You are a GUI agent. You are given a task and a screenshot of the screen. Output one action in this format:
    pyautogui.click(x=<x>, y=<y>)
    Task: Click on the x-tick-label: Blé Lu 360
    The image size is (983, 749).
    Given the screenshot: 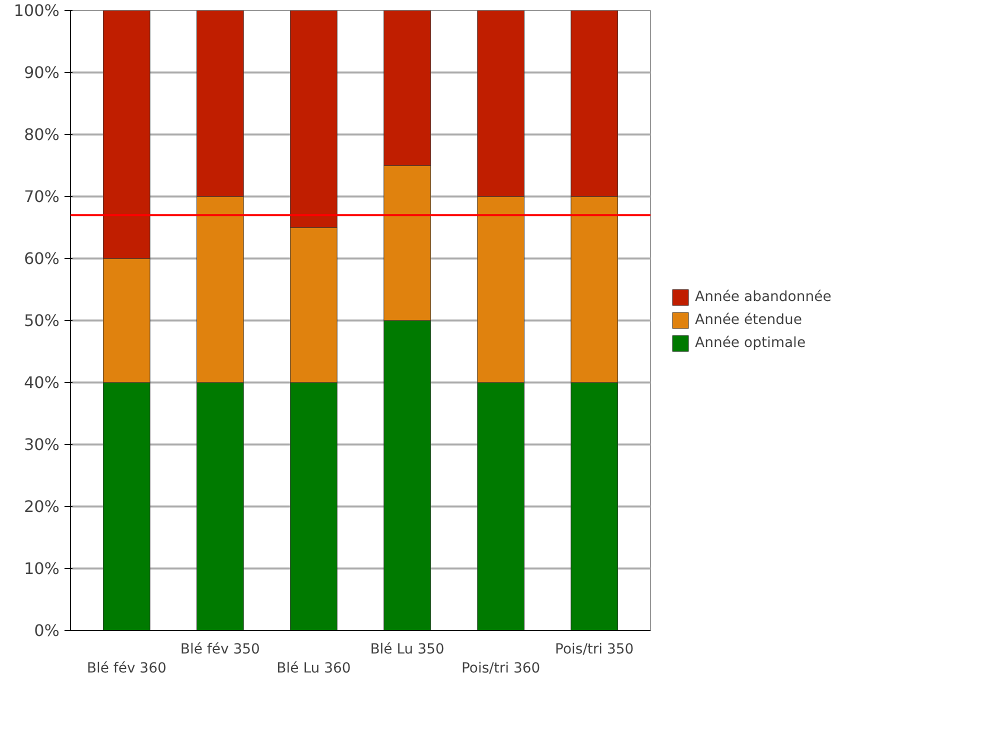 What is the action you would take?
    pyautogui.click(x=313, y=668)
    